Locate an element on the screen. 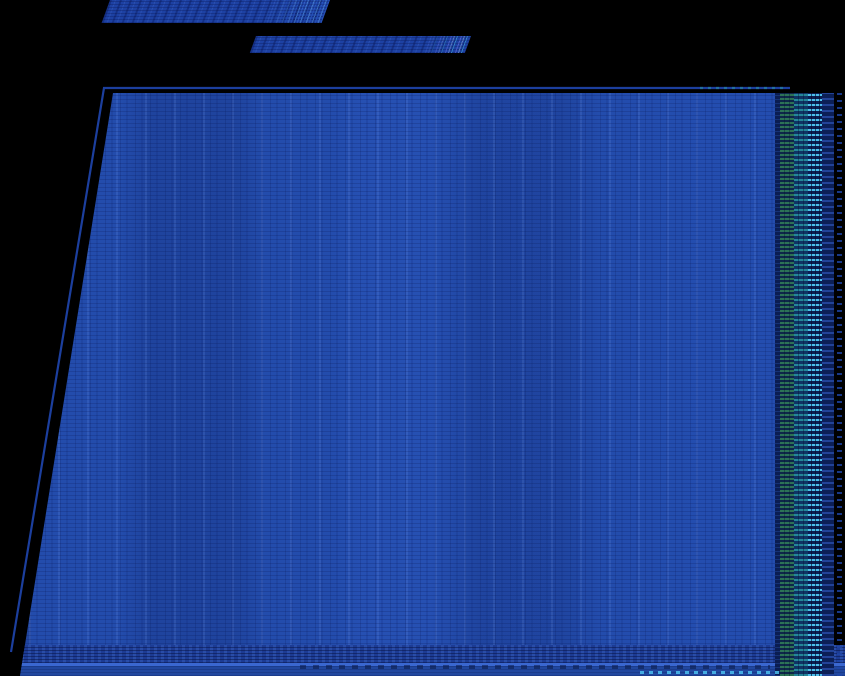 The width and height of the screenshot is (845, 676). column-divider is located at coordinates (777, 384).